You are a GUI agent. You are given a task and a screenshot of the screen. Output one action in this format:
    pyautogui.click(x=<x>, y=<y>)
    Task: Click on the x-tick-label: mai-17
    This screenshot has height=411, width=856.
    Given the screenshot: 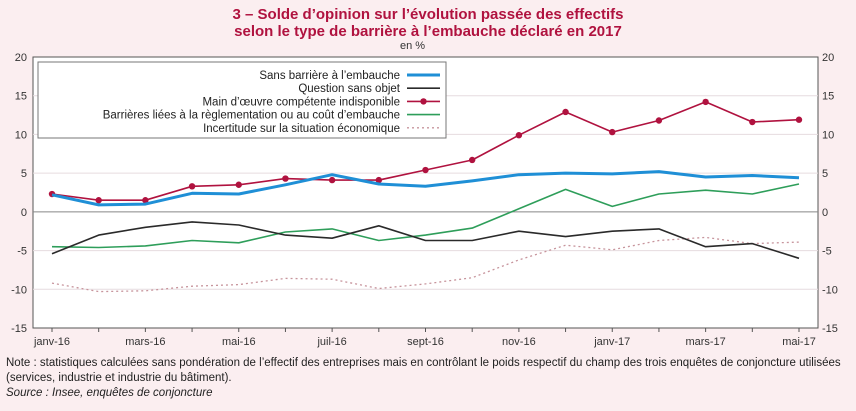 What is the action you would take?
    pyautogui.click(x=799, y=342)
    